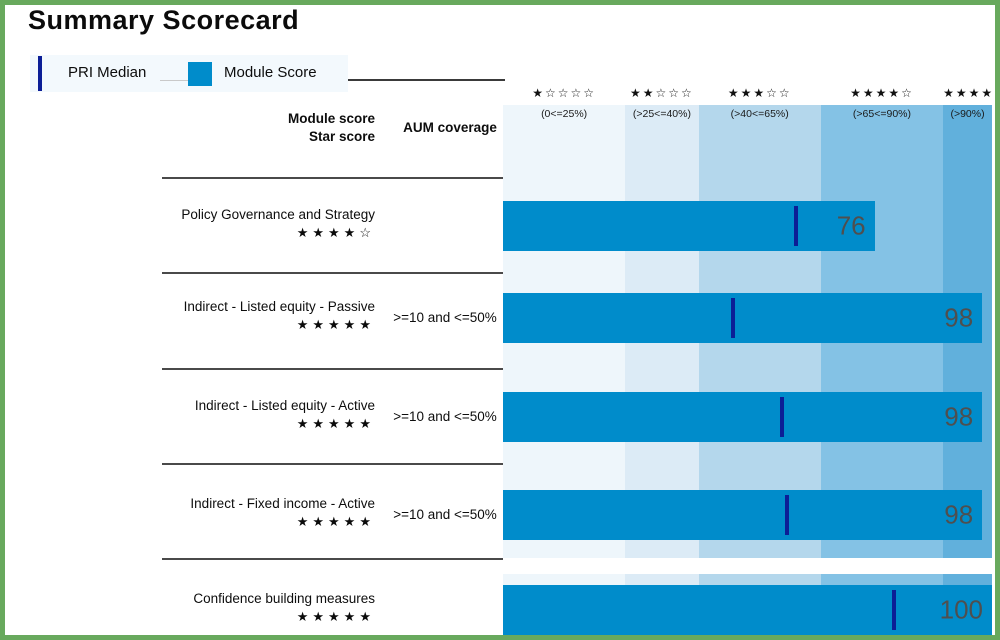 The height and width of the screenshot is (640, 1000). Describe the element at coordinates (279, 306) in the screenshot. I see `module-name-label: Indirect - Listed equity - Passive` at that location.